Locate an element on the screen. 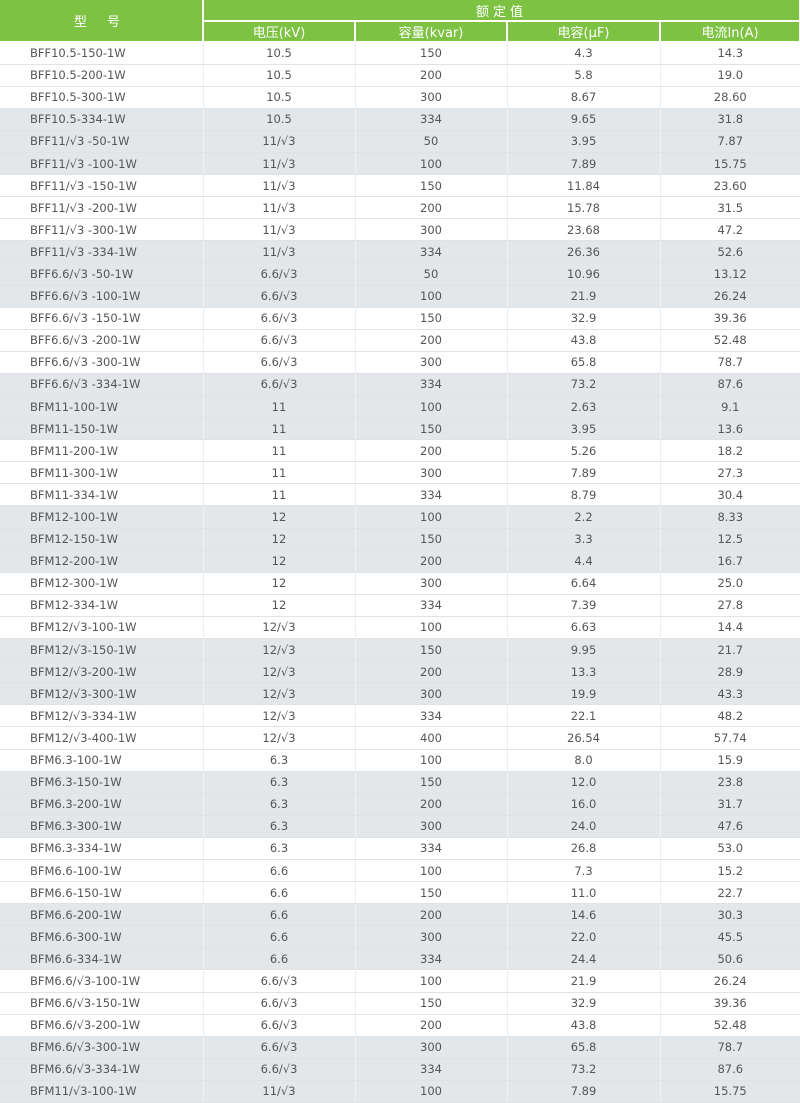 This screenshot has width=800, height=1103. model-cell: BFM6.3-300-1W is located at coordinates (101, 826).